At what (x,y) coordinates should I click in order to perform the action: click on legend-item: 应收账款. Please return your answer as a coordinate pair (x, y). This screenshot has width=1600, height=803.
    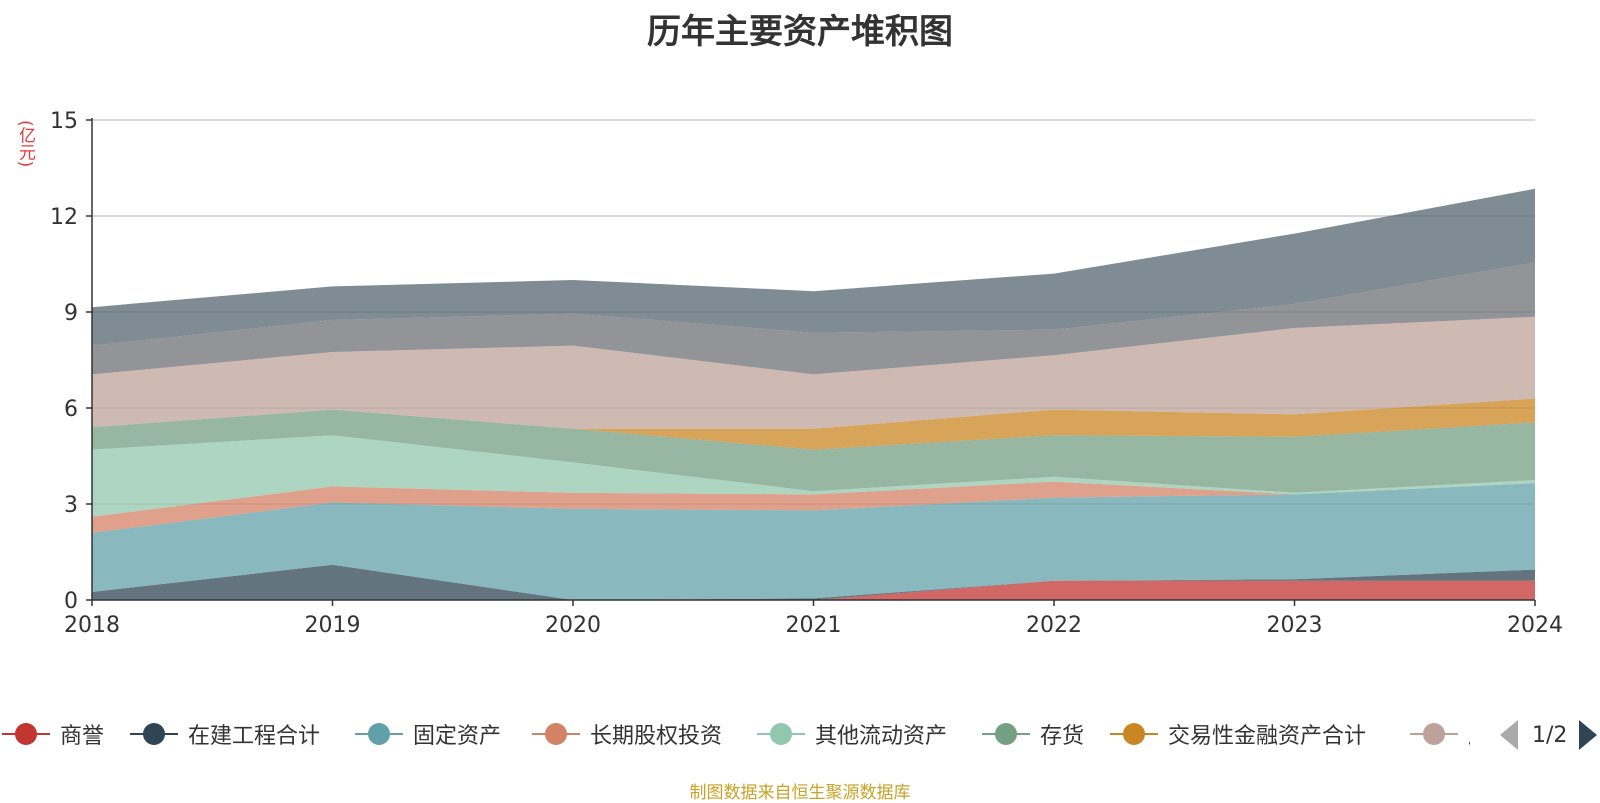
    Looking at the image, I should click on (1440, 734).